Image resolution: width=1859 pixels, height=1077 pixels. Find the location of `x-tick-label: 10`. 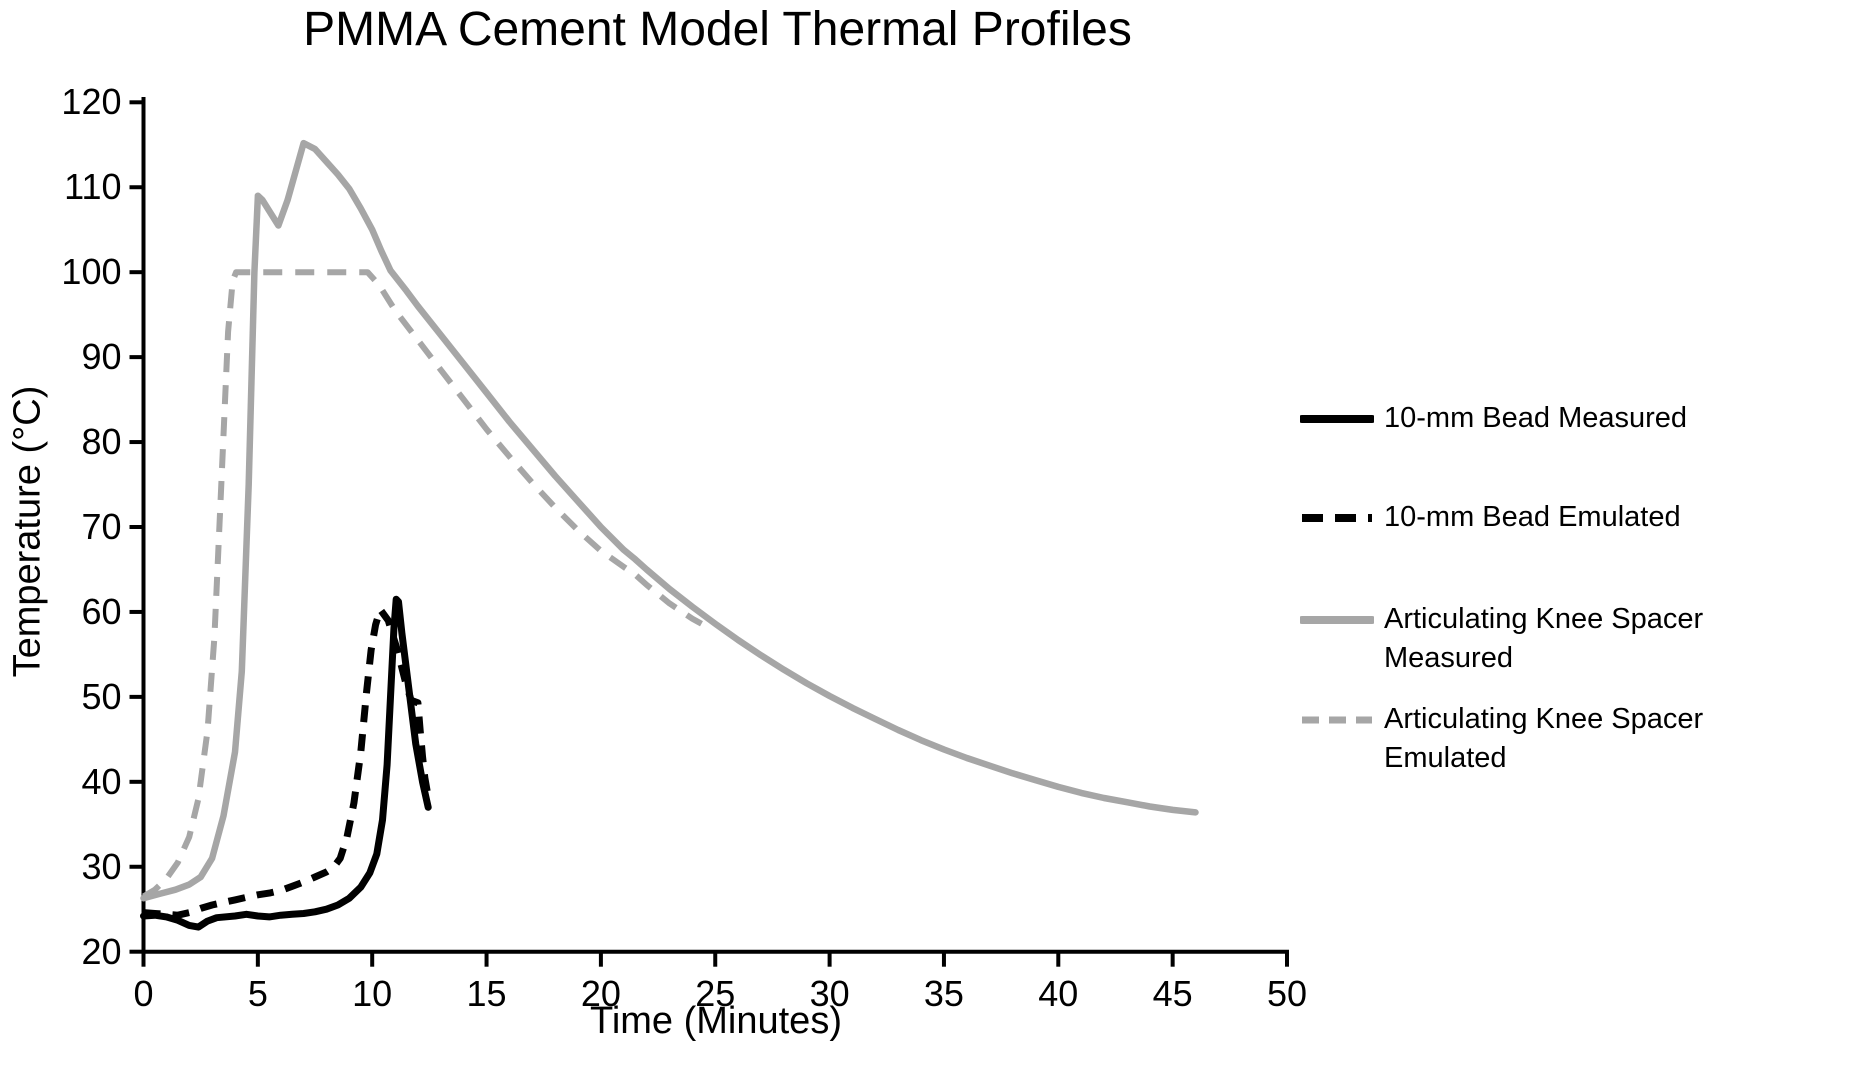

x-tick-label: 10 is located at coordinates (372, 993).